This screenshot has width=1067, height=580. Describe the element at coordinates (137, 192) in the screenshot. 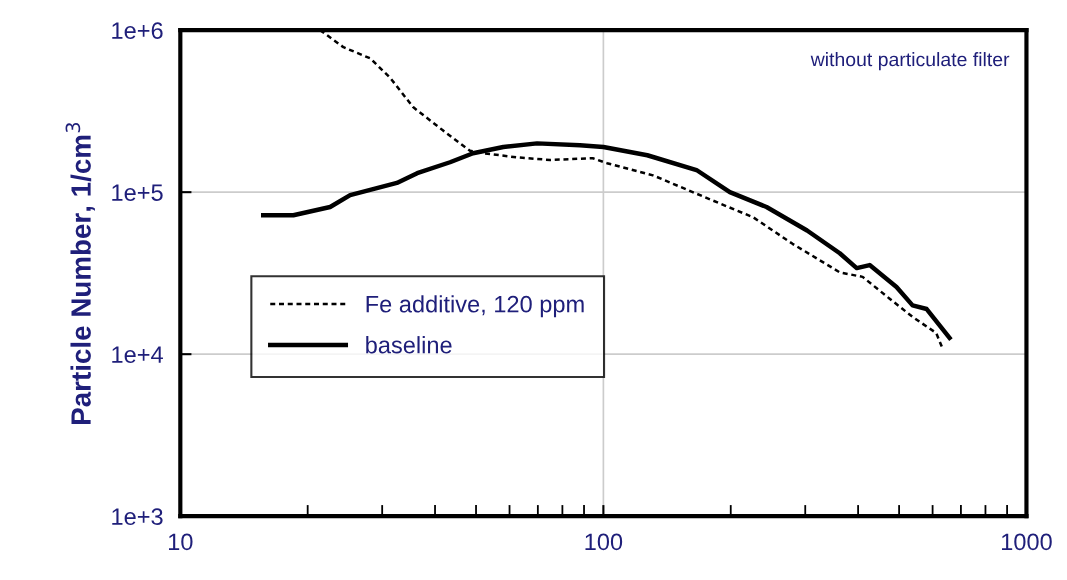

I see `y-tick-label: 1e+5` at that location.